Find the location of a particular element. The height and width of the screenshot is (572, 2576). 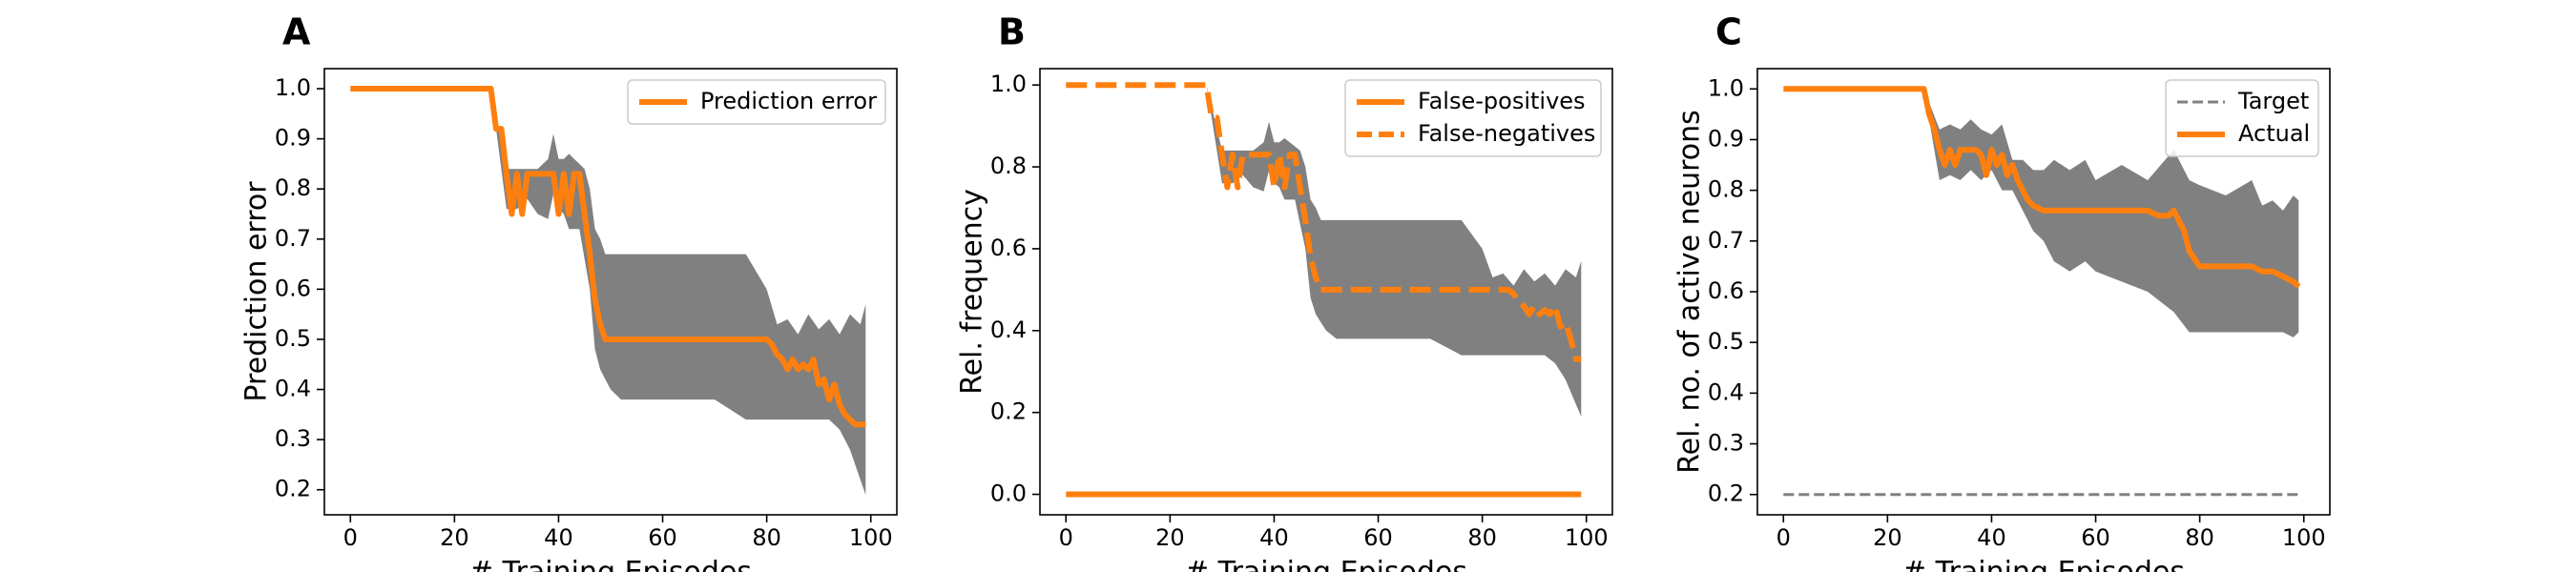

legend-label: False-negatives is located at coordinates (1506, 133).